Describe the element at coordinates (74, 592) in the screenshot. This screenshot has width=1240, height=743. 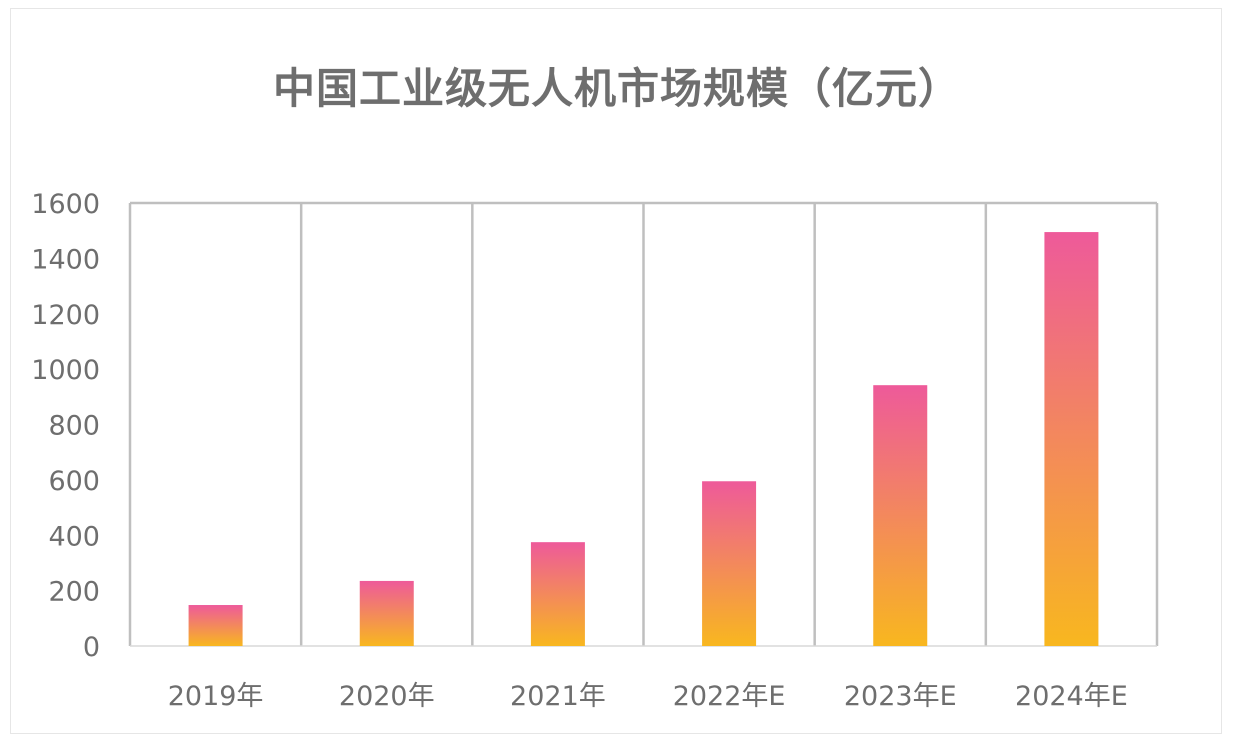
I see `y-tick-label: 200` at that location.